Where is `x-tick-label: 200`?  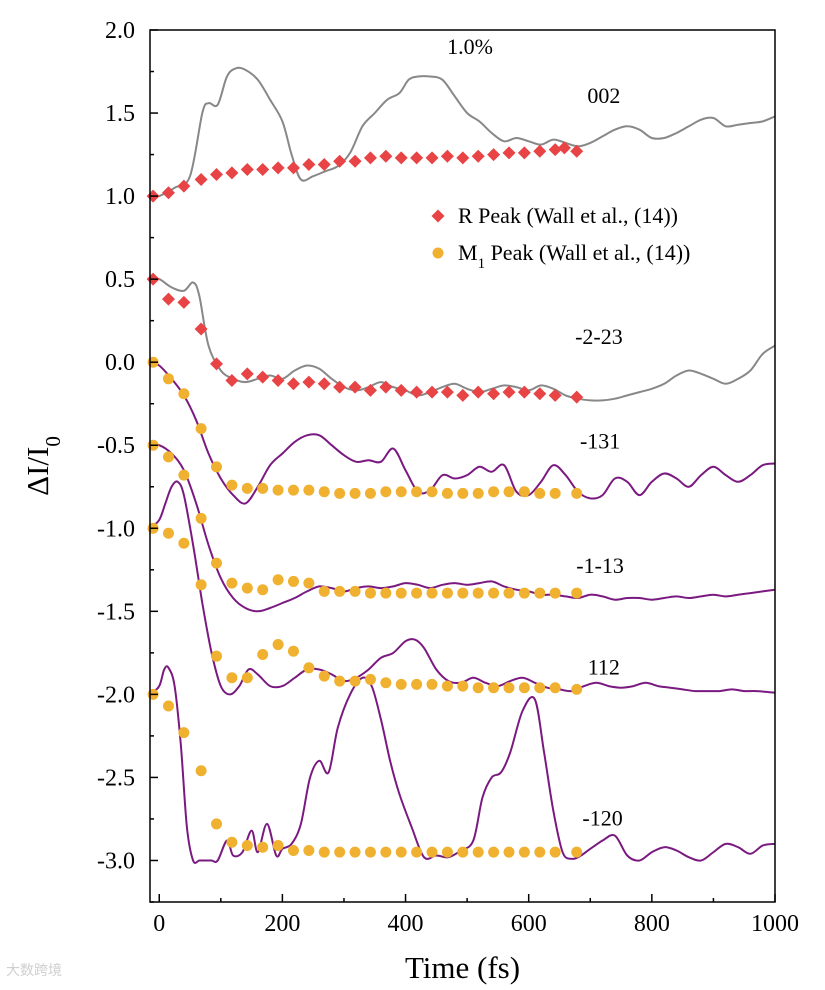
x-tick-label: 200 is located at coordinates (282, 924).